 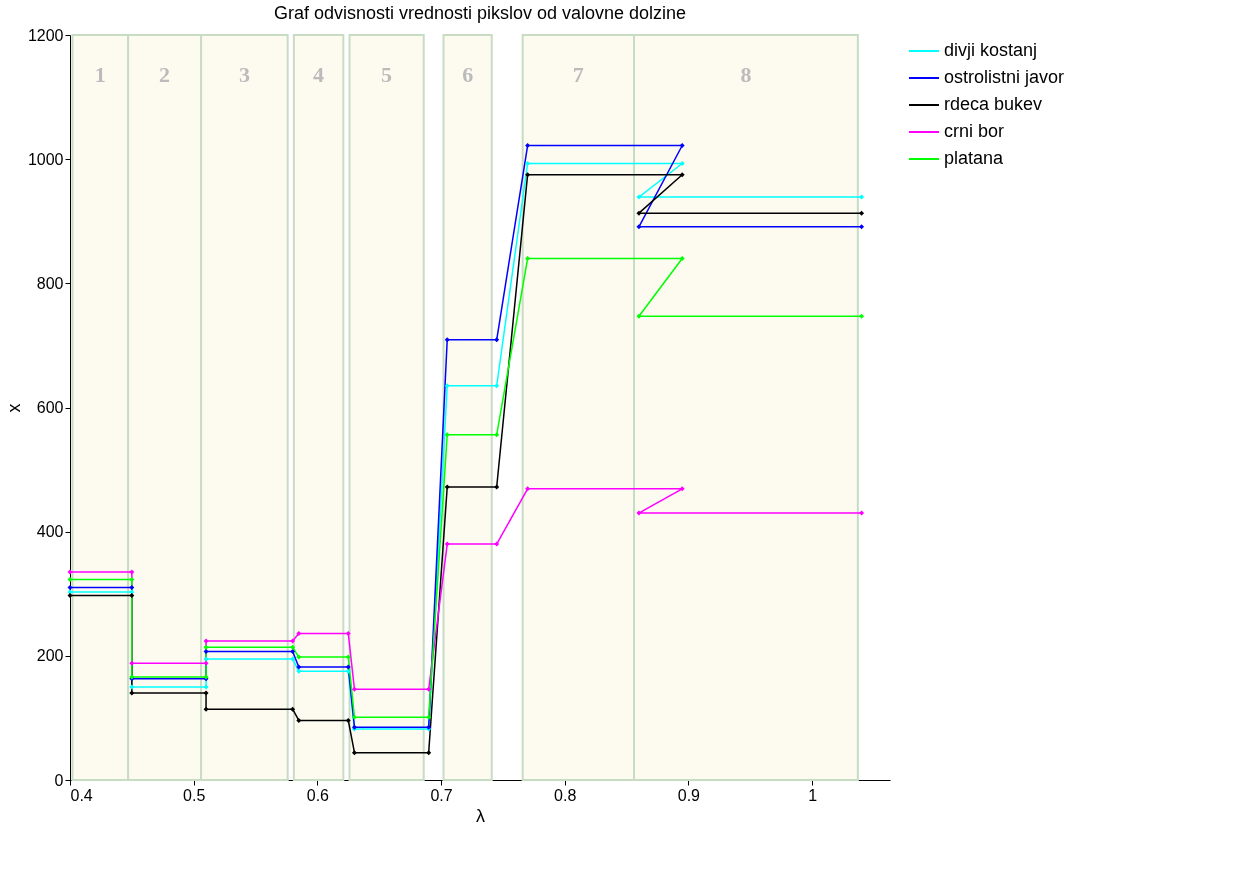 I want to click on chart-title: Graf odvisnosti vrednosti pikslov od valovne dolzine, so click(x=480, y=13).